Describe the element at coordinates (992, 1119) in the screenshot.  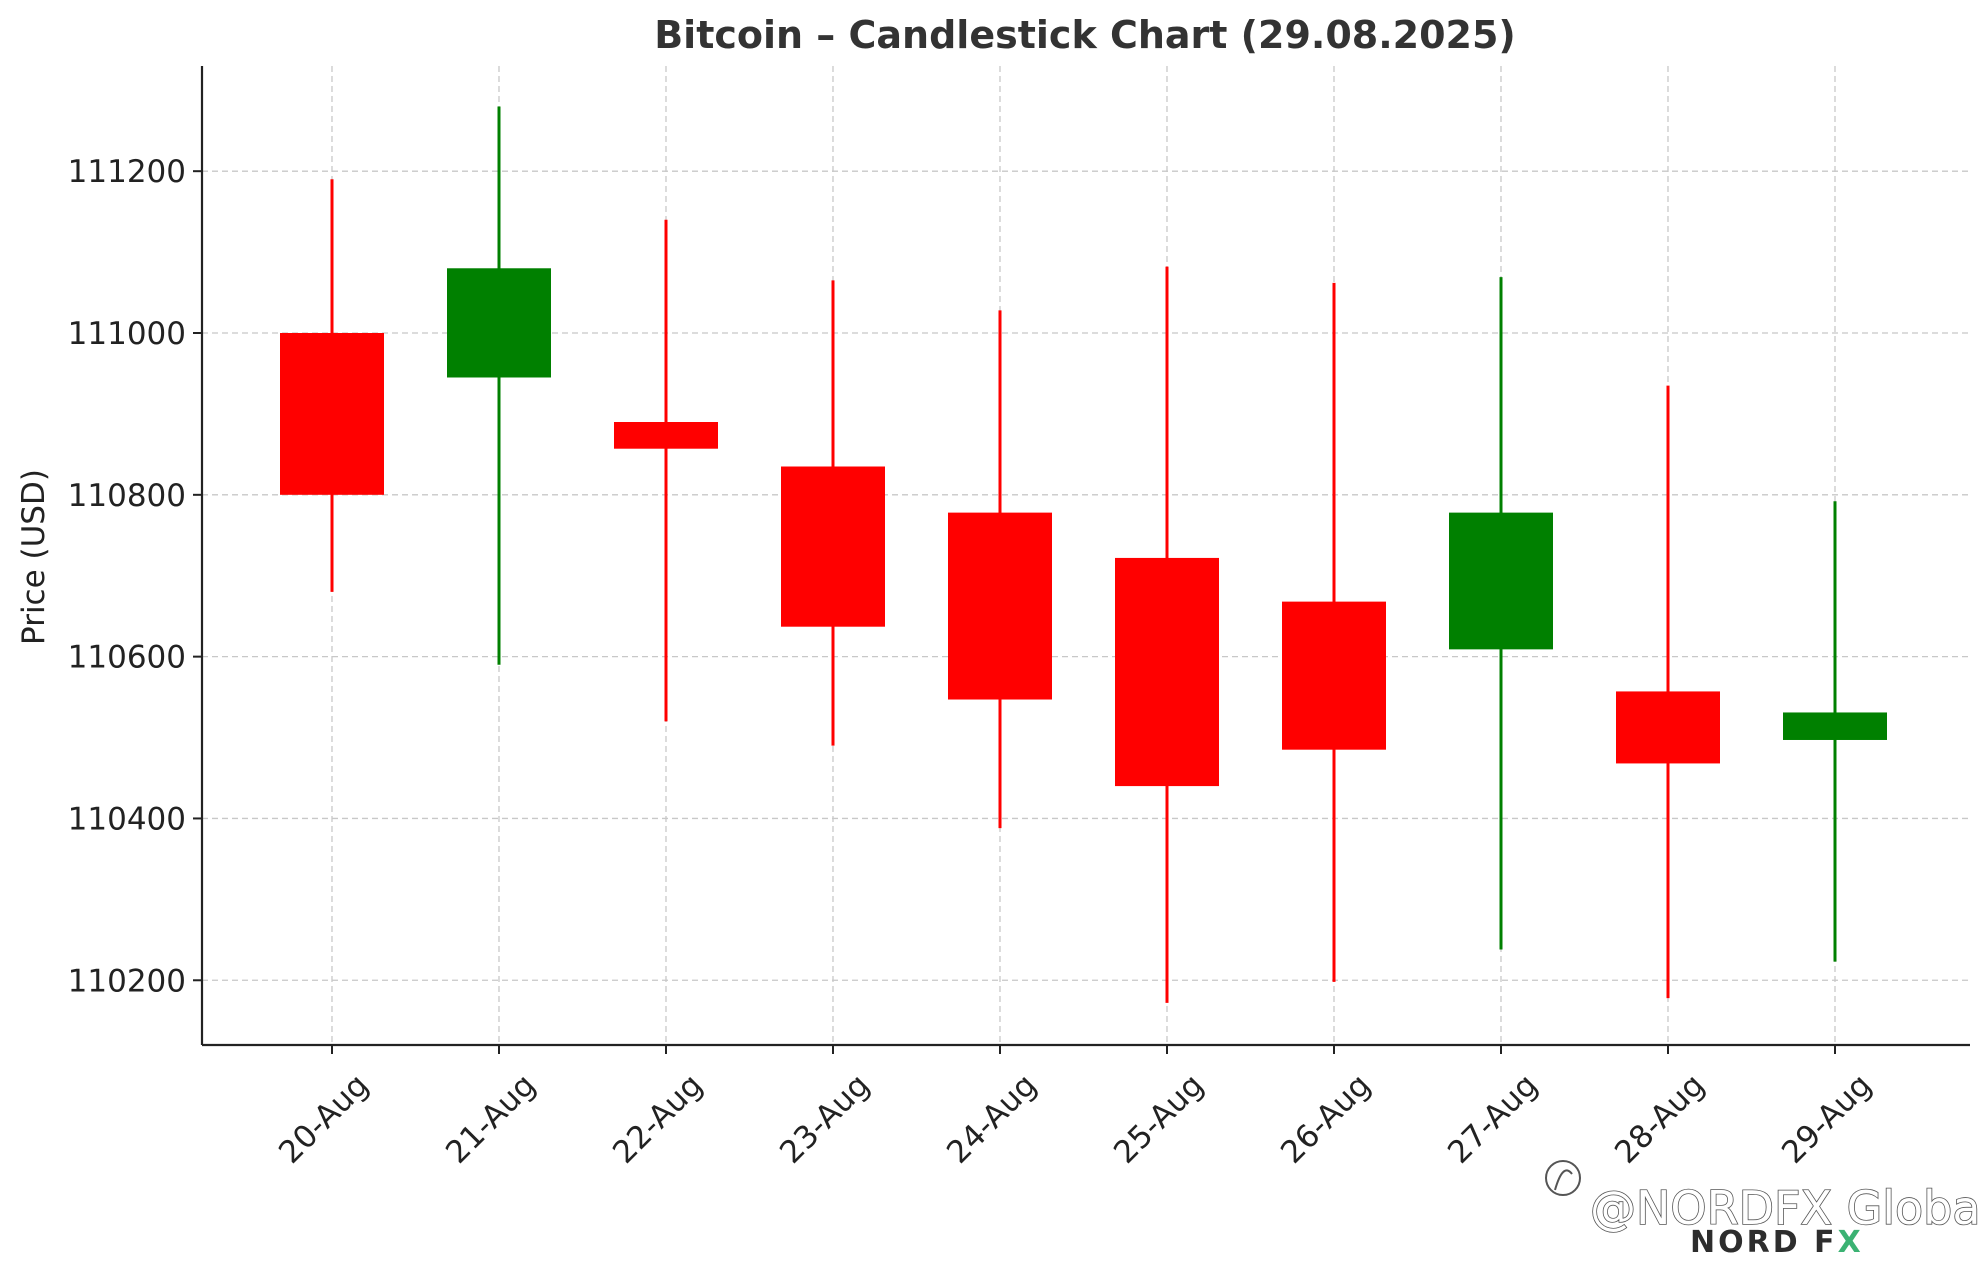
I see `x-tick-label: 24-Aug` at that location.